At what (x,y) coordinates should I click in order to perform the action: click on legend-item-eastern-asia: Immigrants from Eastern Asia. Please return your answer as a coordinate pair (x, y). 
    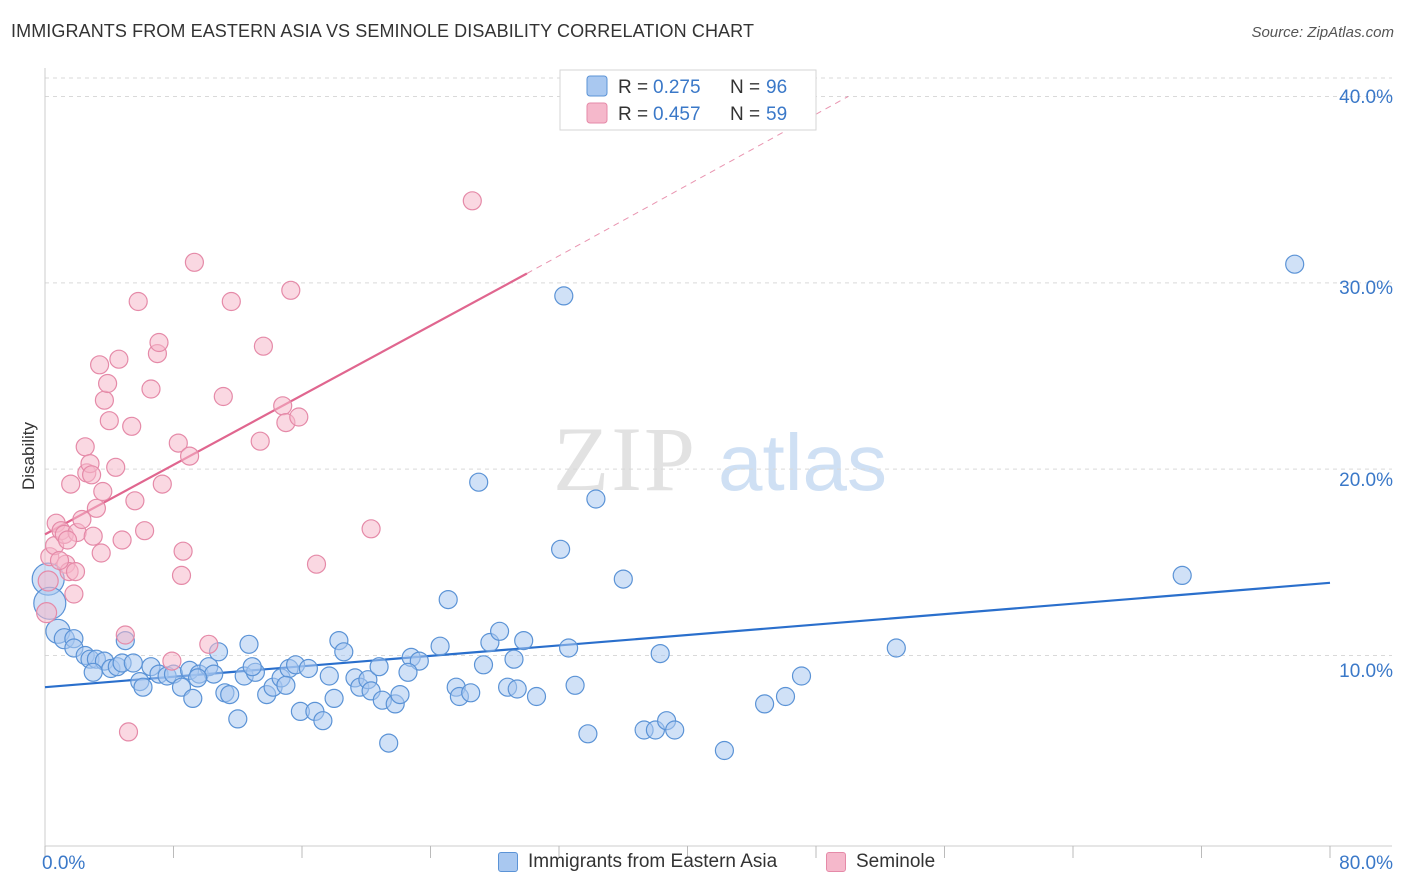
    Looking at the image, I should click on (637, 862).